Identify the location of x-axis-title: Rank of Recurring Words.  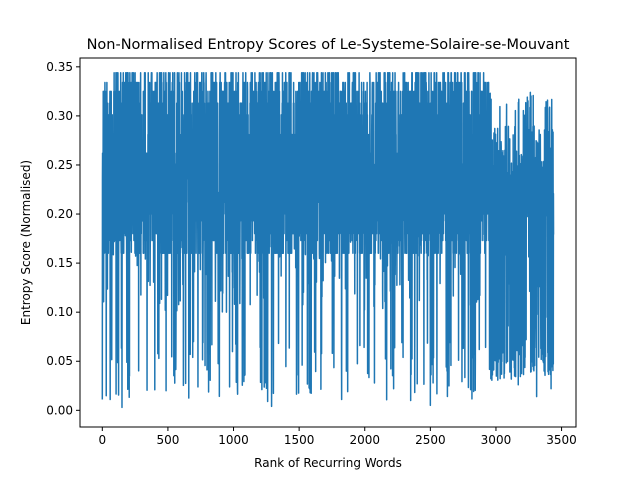
(328, 463).